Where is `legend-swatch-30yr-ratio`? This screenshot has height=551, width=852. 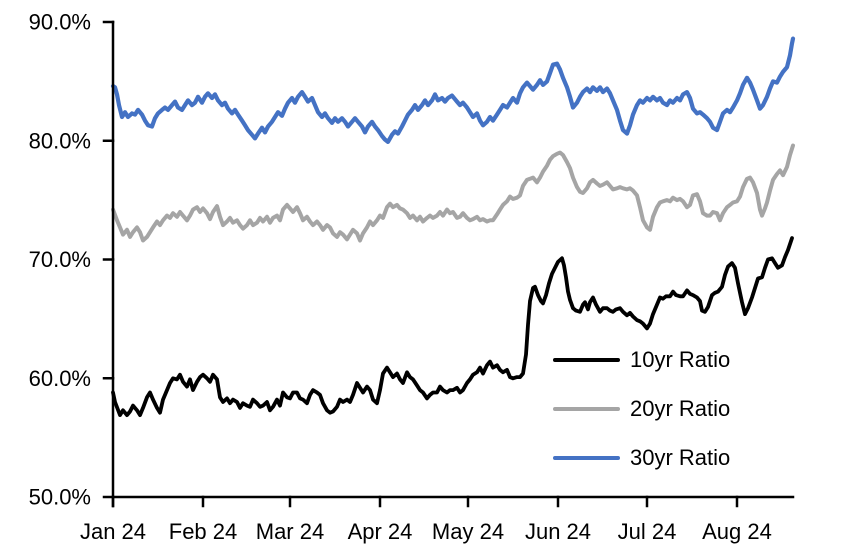
legend-swatch-30yr-ratio is located at coordinates (586, 457).